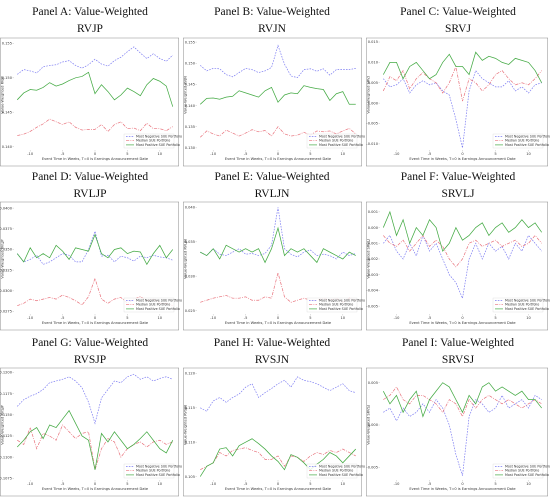 The width and height of the screenshot is (550, 499). Describe the element at coordinates (458, 343) in the screenshot. I see `panel-i-title: Panel I: Value-Weighted` at that location.